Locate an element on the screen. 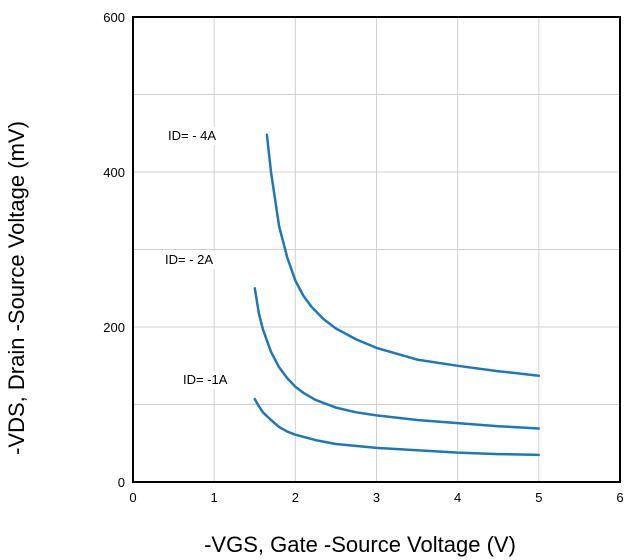  y-tick-label: 200 is located at coordinates (114, 327).